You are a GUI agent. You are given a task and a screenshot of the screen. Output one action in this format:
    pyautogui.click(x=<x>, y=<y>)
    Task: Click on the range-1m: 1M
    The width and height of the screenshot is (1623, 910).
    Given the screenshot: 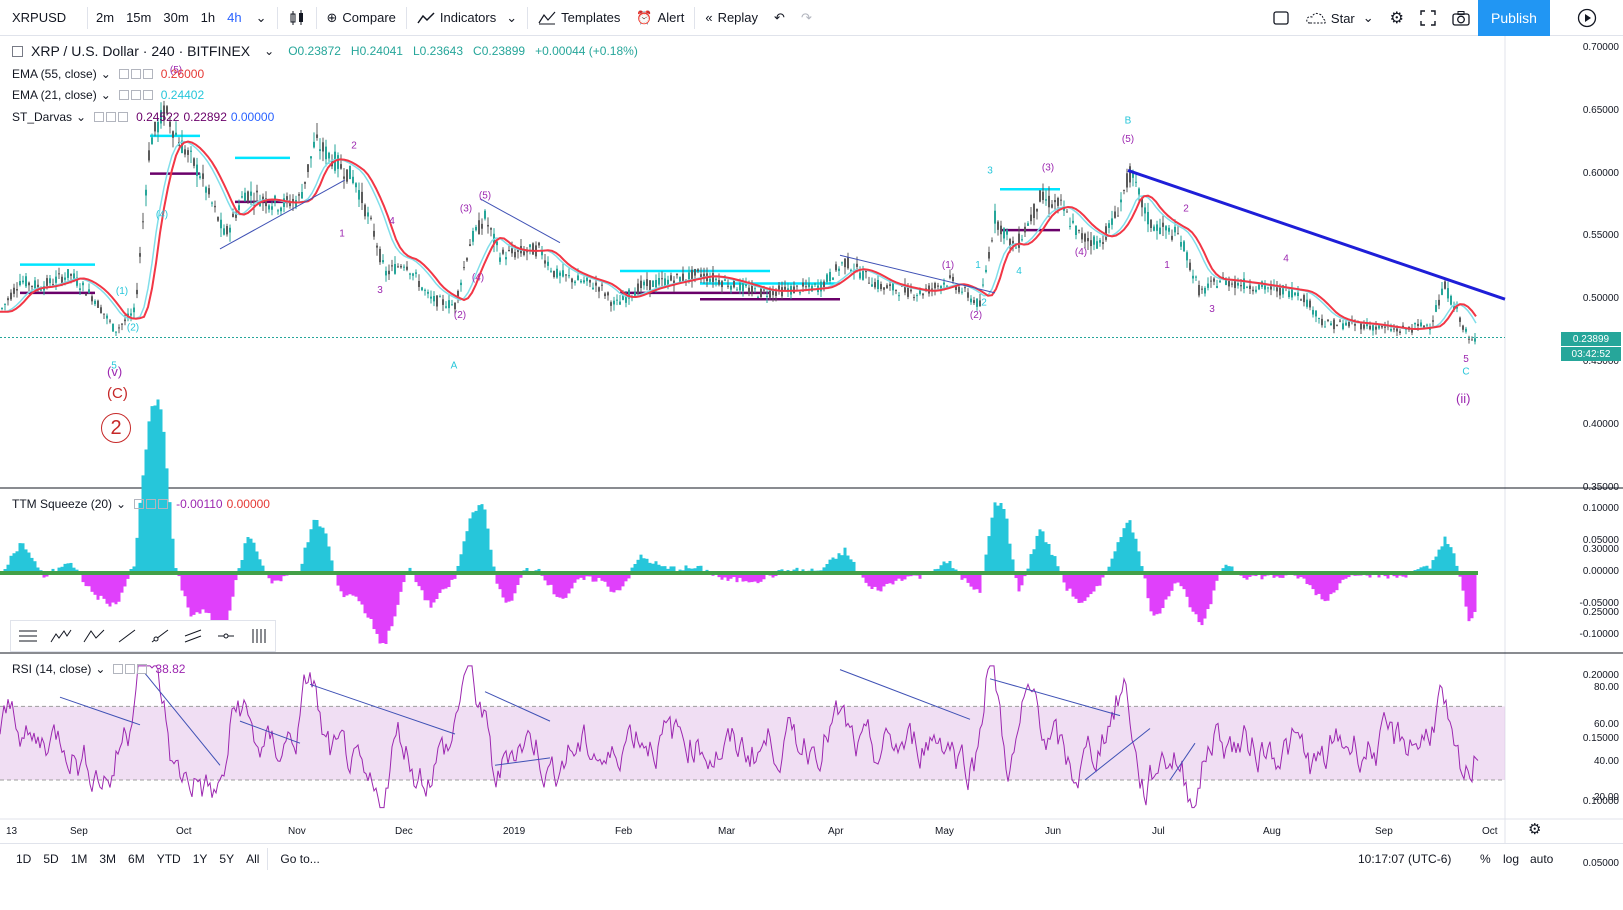 What is the action you would take?
    pyautogui.click(x=79, y=858)
    